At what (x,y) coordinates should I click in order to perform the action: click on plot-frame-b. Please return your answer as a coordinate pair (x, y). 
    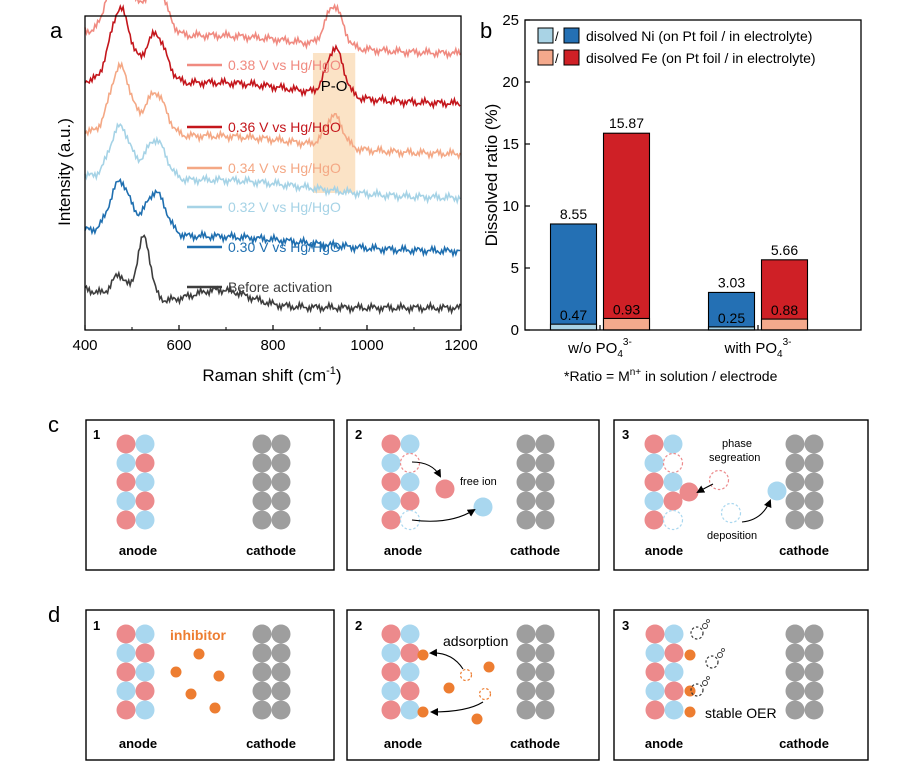
    Looking at the image, I should click on (693, 175).